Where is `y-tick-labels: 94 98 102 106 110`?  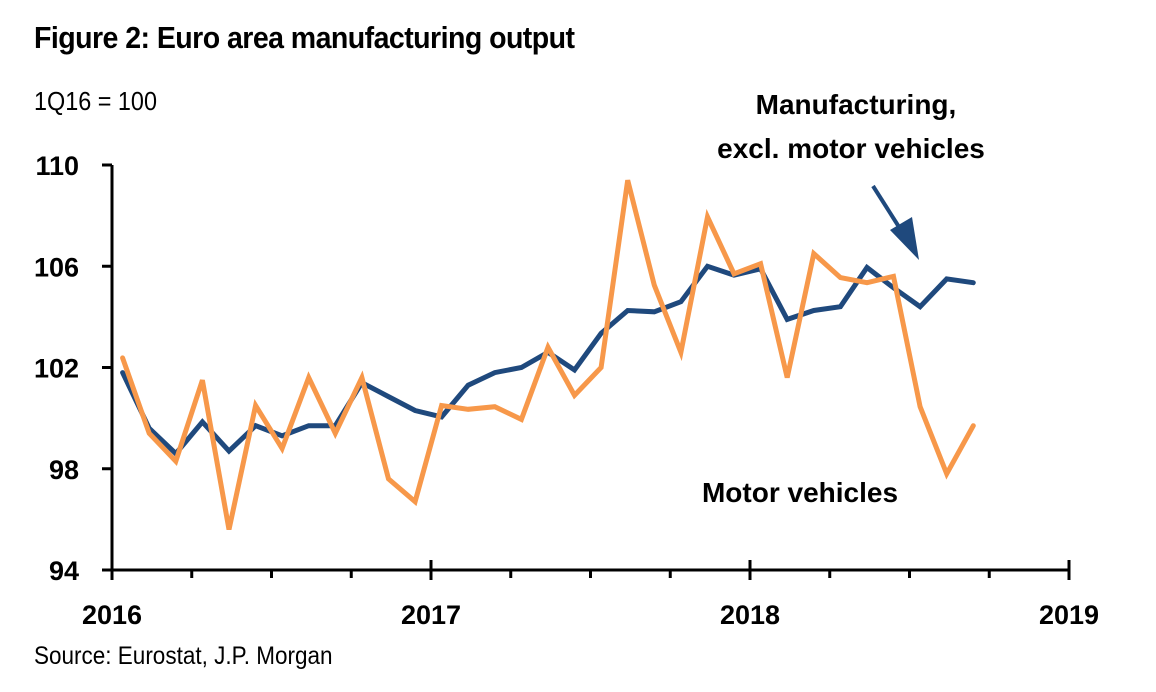 y-tick-labels: 94 98 102 106 110 is located at coordinates (56, 368).